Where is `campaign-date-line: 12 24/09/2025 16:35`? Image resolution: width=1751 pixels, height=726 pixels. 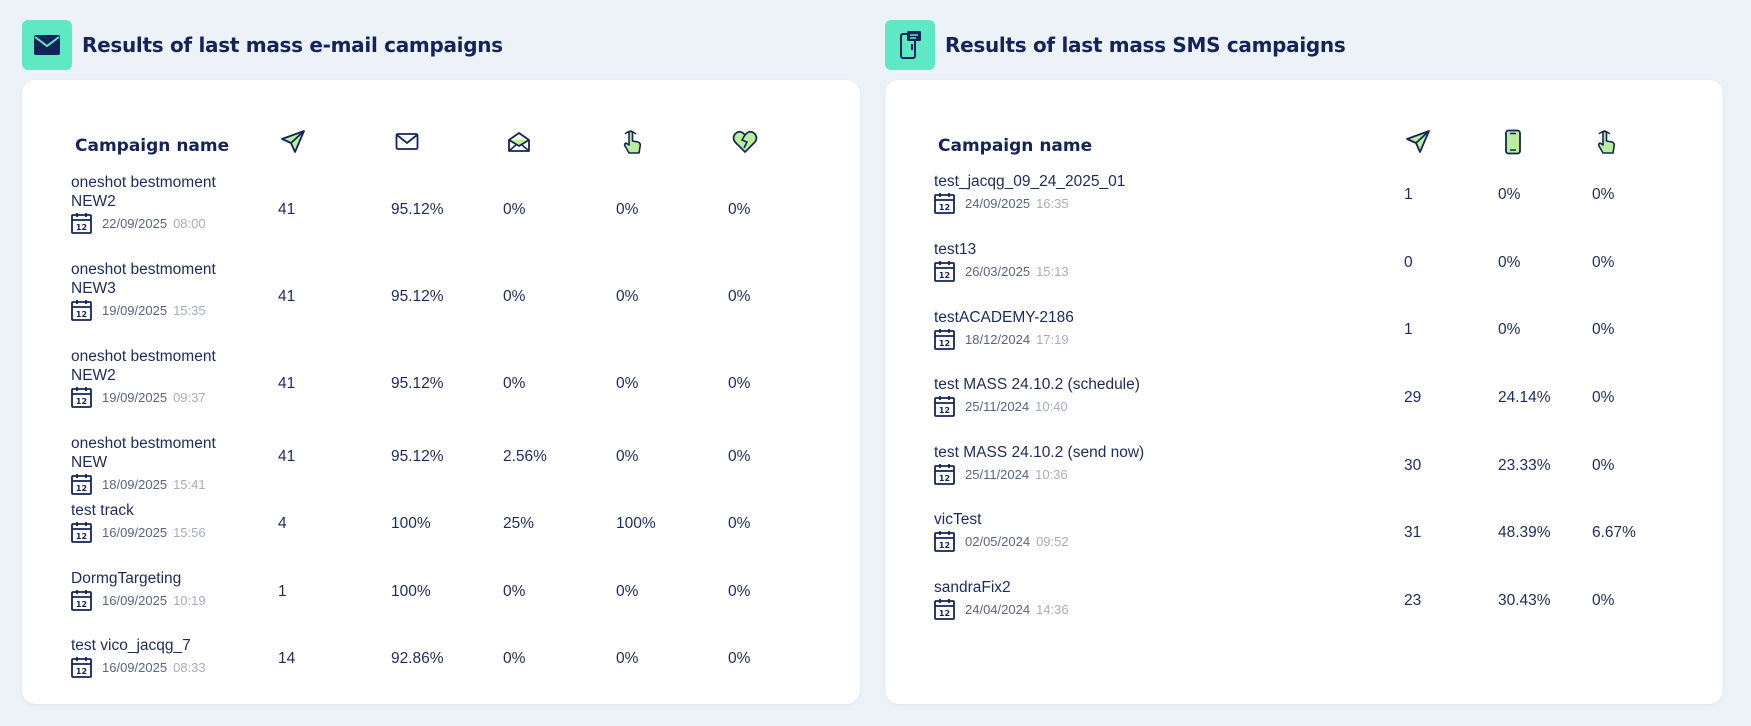
campaign-date-line: 12 24/09/2025 16:35 is located at coordinates (1094, 203).